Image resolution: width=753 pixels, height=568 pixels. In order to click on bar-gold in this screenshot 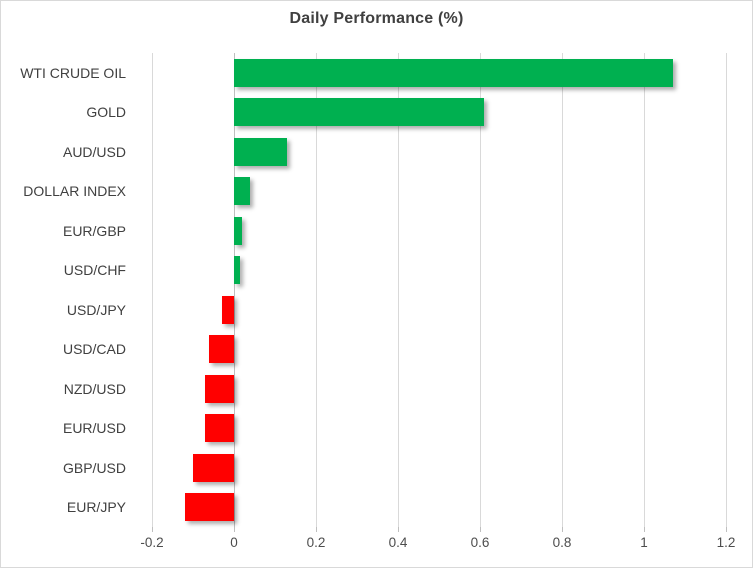, I will do `click(359, 112)`.